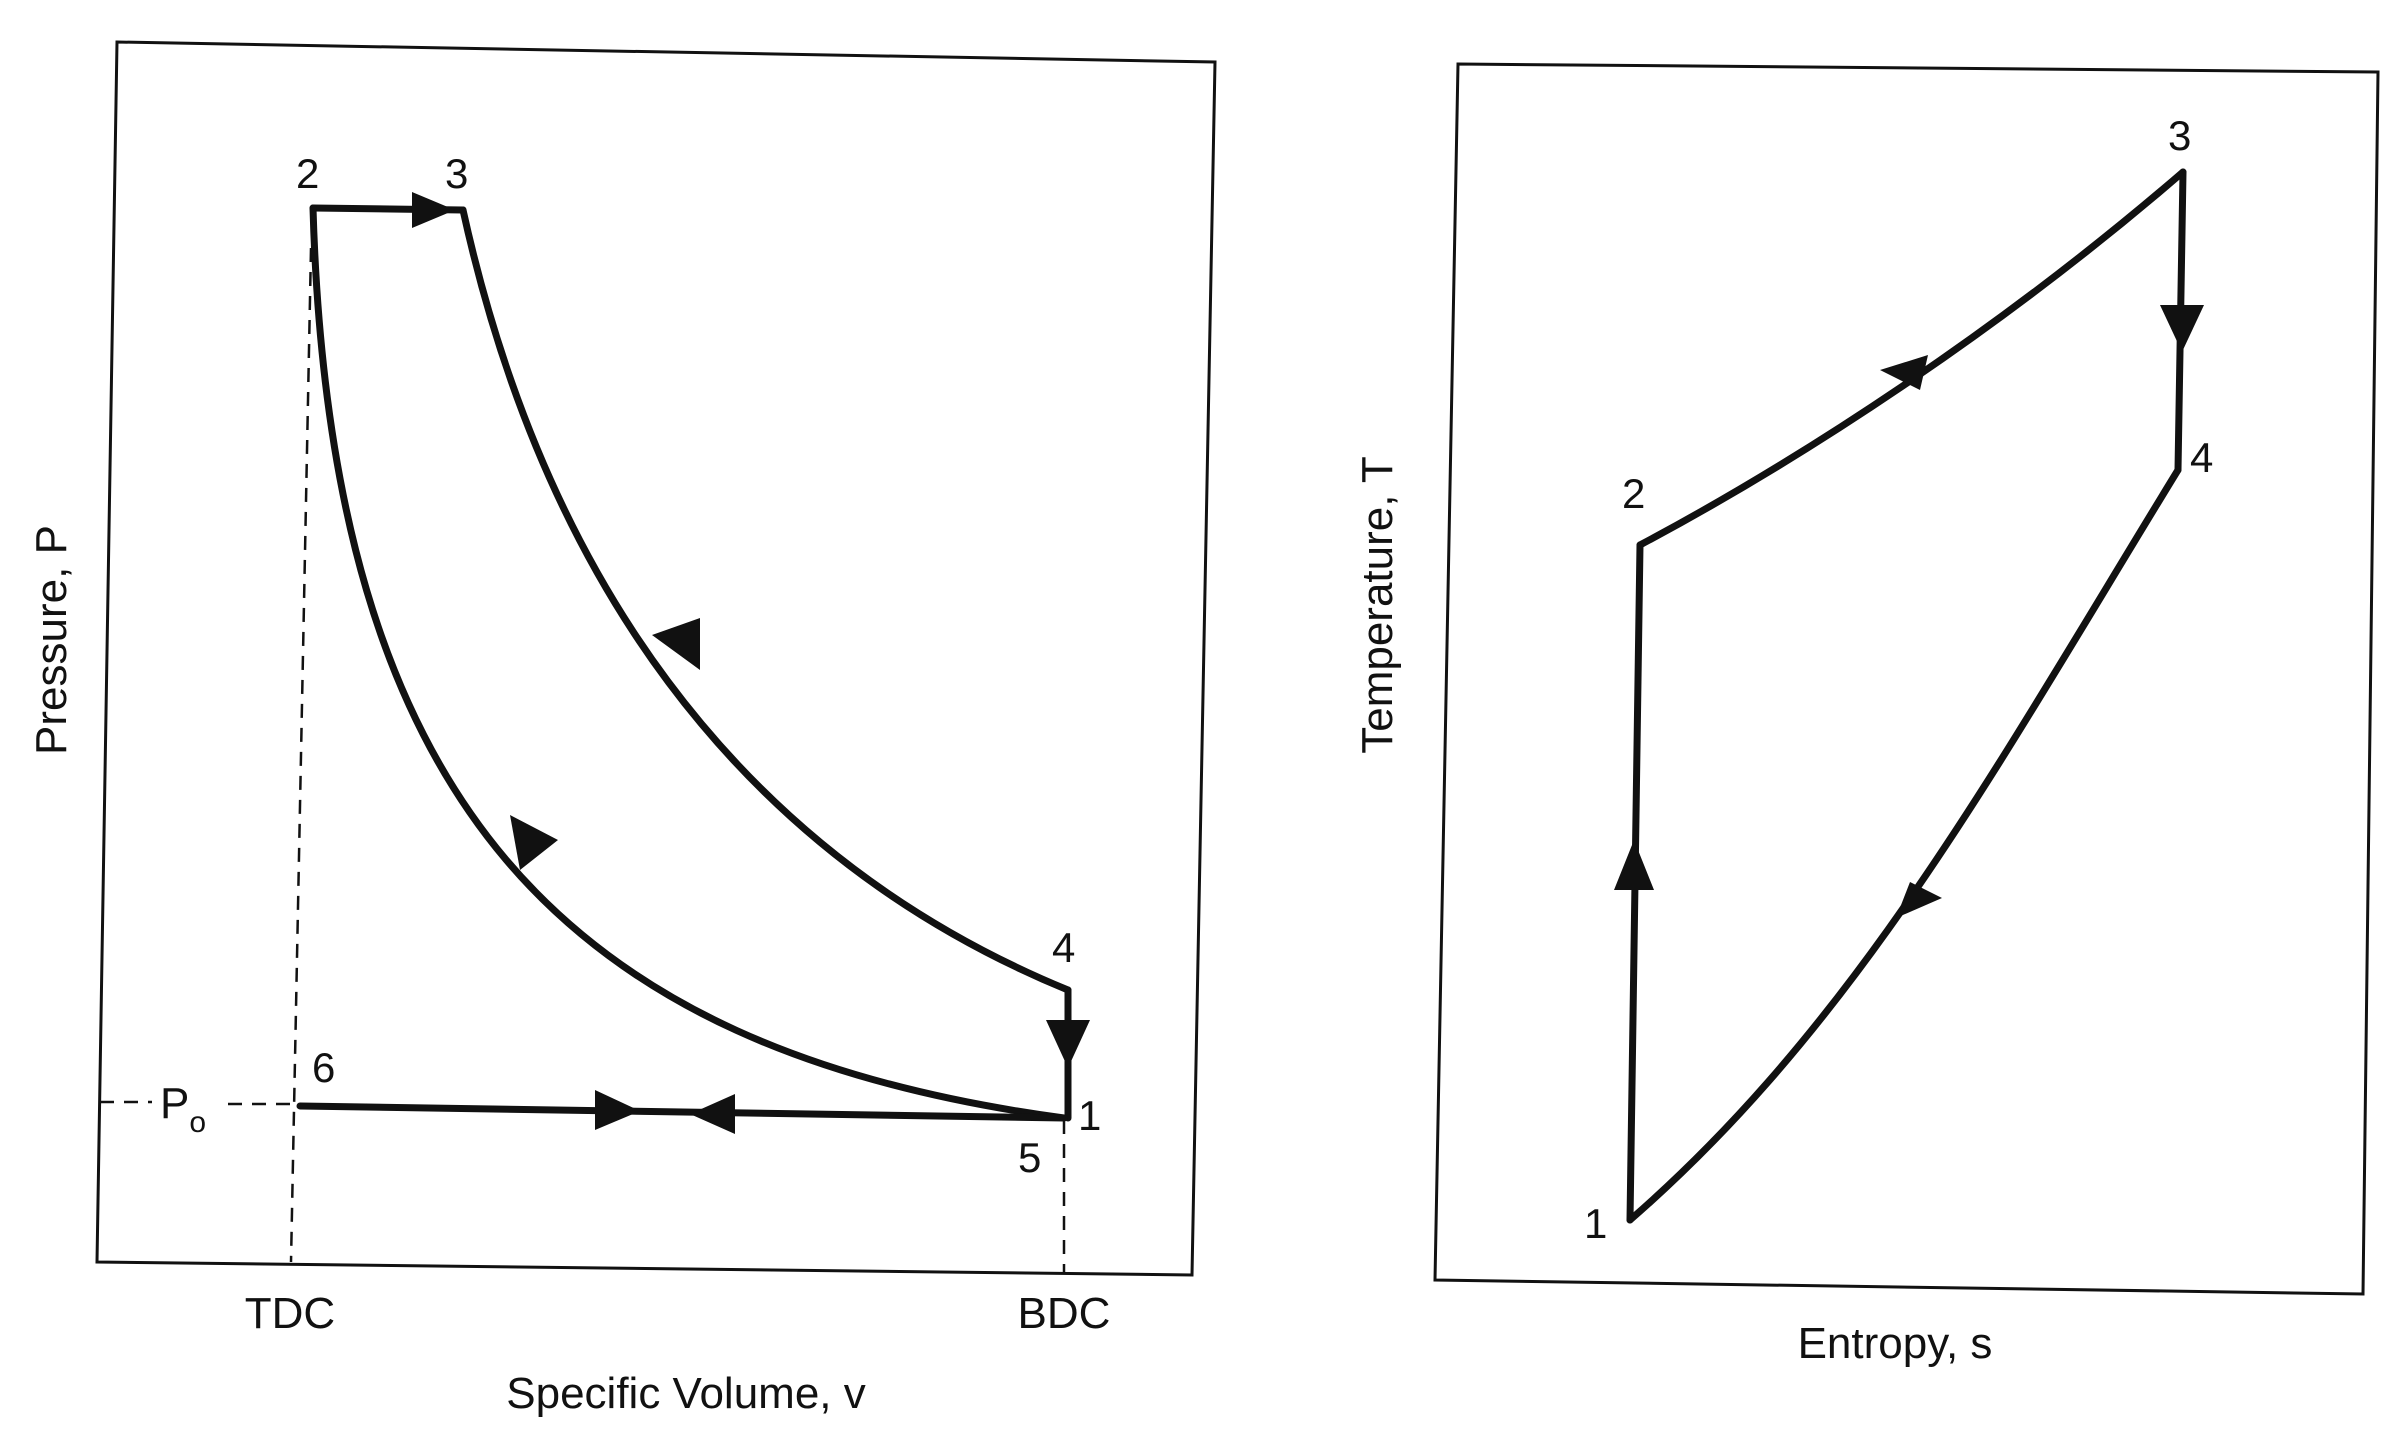 The height and width of the screenshot is (1437, 2386). What do you see at coordinates (676, 644) in the screenshot?
I see `arrow-3-4-icon` at bounding box center [676, 644].